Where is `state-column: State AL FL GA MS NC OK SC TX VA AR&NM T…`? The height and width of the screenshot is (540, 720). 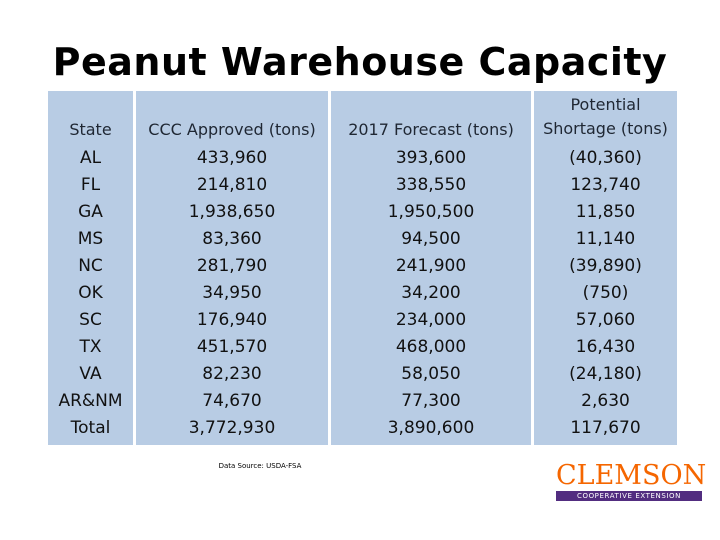
state-column: State AL FL GA MS NC OK SC TX VA AR&NM T… is located at coordinates (90, 268).